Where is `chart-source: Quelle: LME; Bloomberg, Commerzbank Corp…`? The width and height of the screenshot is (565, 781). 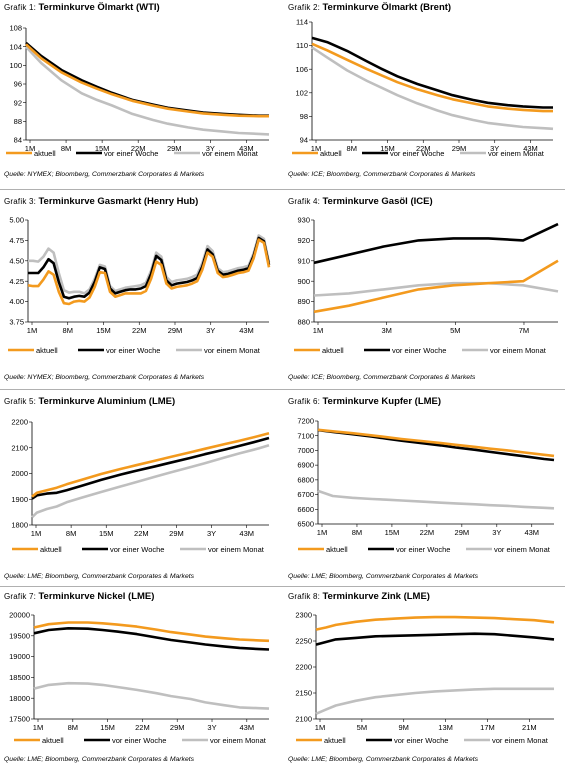 chart-source: Quelle: LME; Bloomberg, Commerzbank Corp… is located at coordinates (99, 759).